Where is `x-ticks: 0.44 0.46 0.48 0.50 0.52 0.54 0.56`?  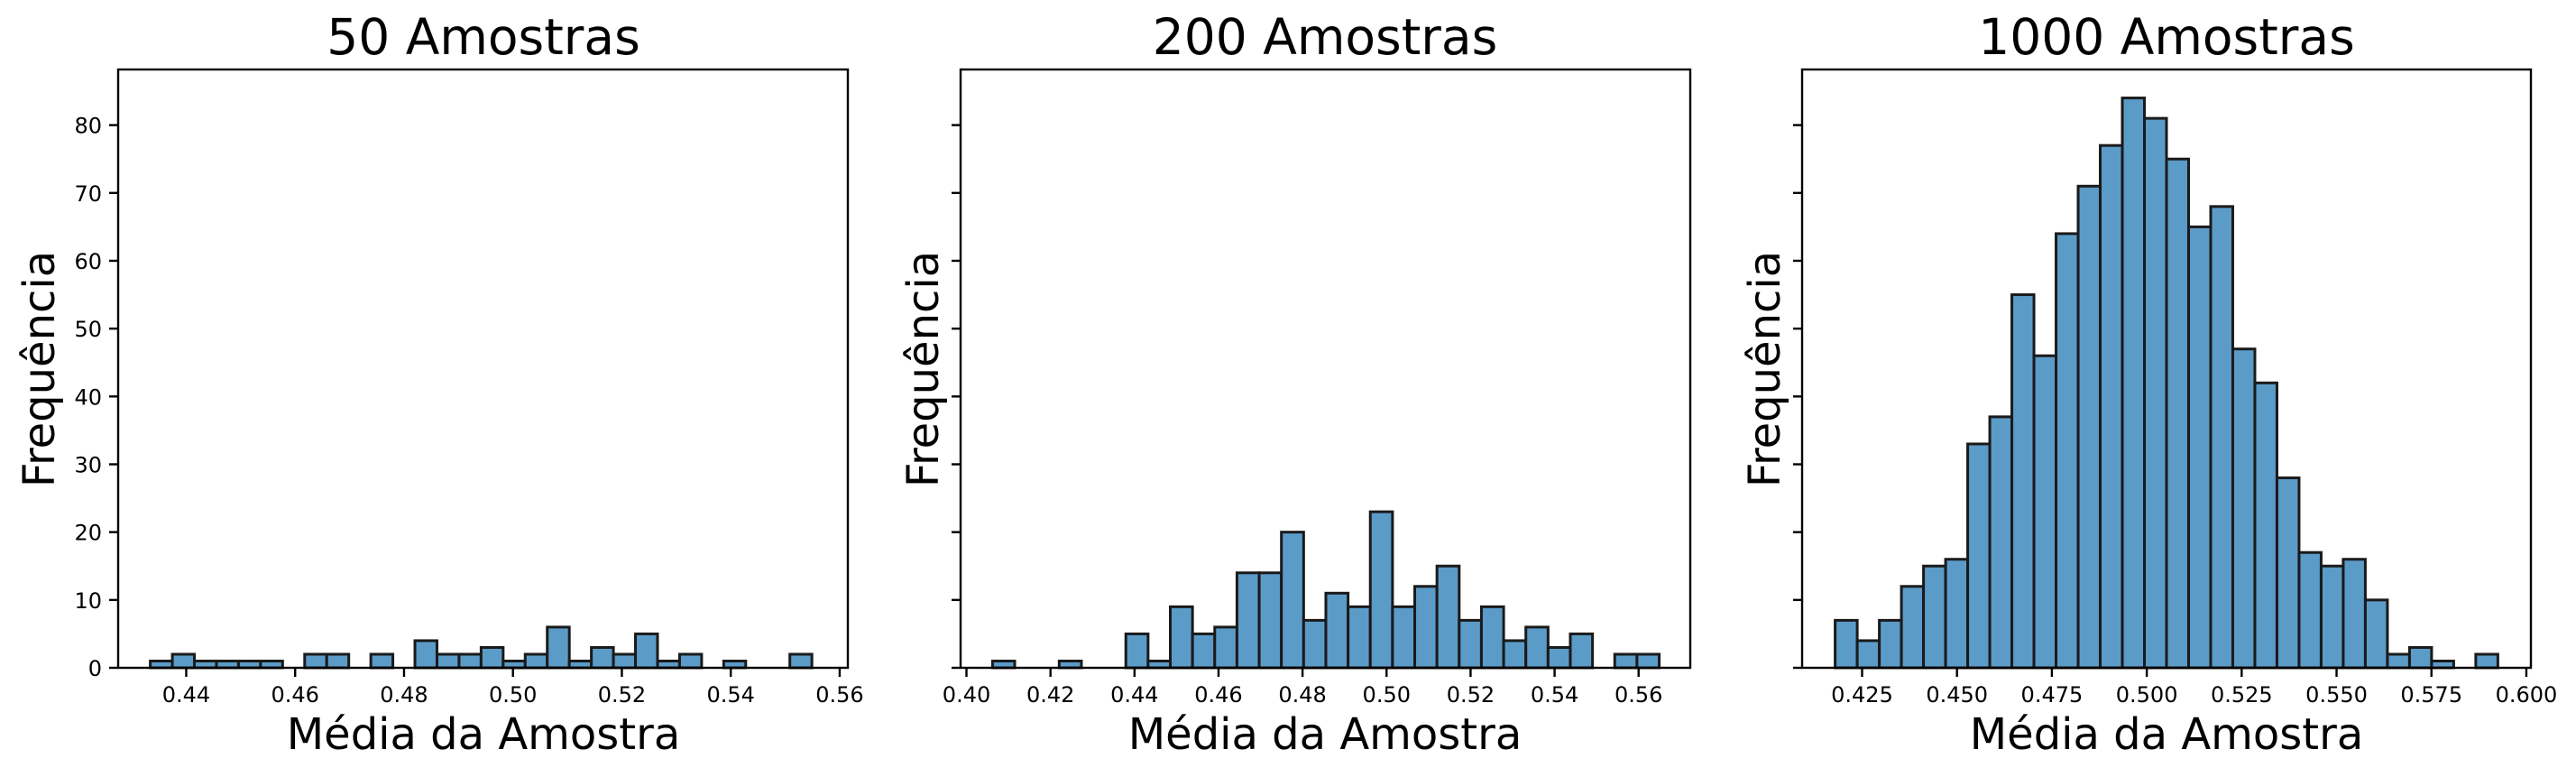
x-ticks: 0.44 0.46 0.48 0.50 0.52 0.54 0.56 is located at coordinates (513, 688).